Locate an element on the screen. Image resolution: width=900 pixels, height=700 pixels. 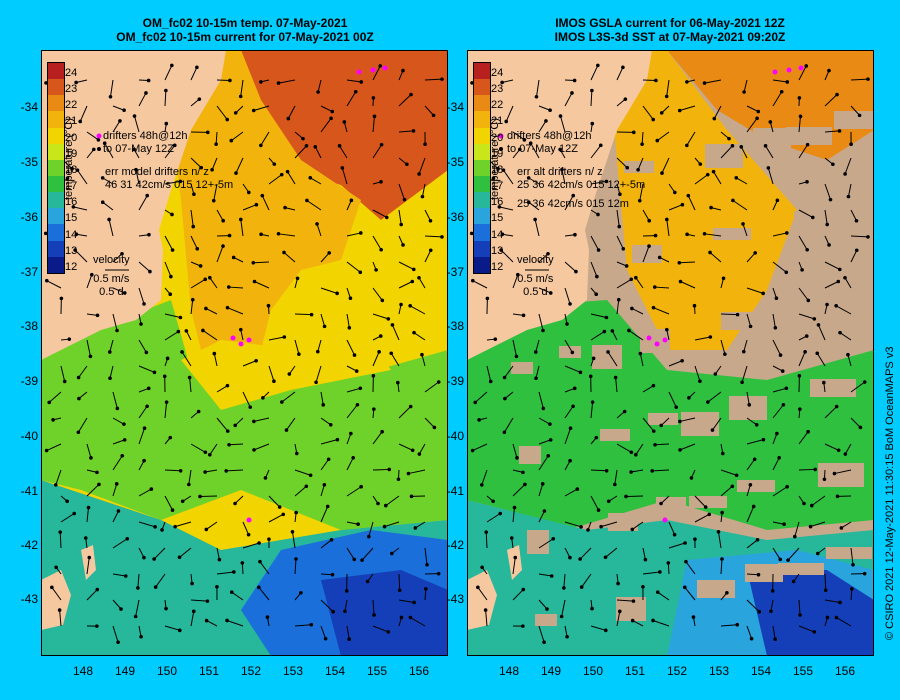
left-velocity-time: 0.5 d is located at coordinates (111, 292).